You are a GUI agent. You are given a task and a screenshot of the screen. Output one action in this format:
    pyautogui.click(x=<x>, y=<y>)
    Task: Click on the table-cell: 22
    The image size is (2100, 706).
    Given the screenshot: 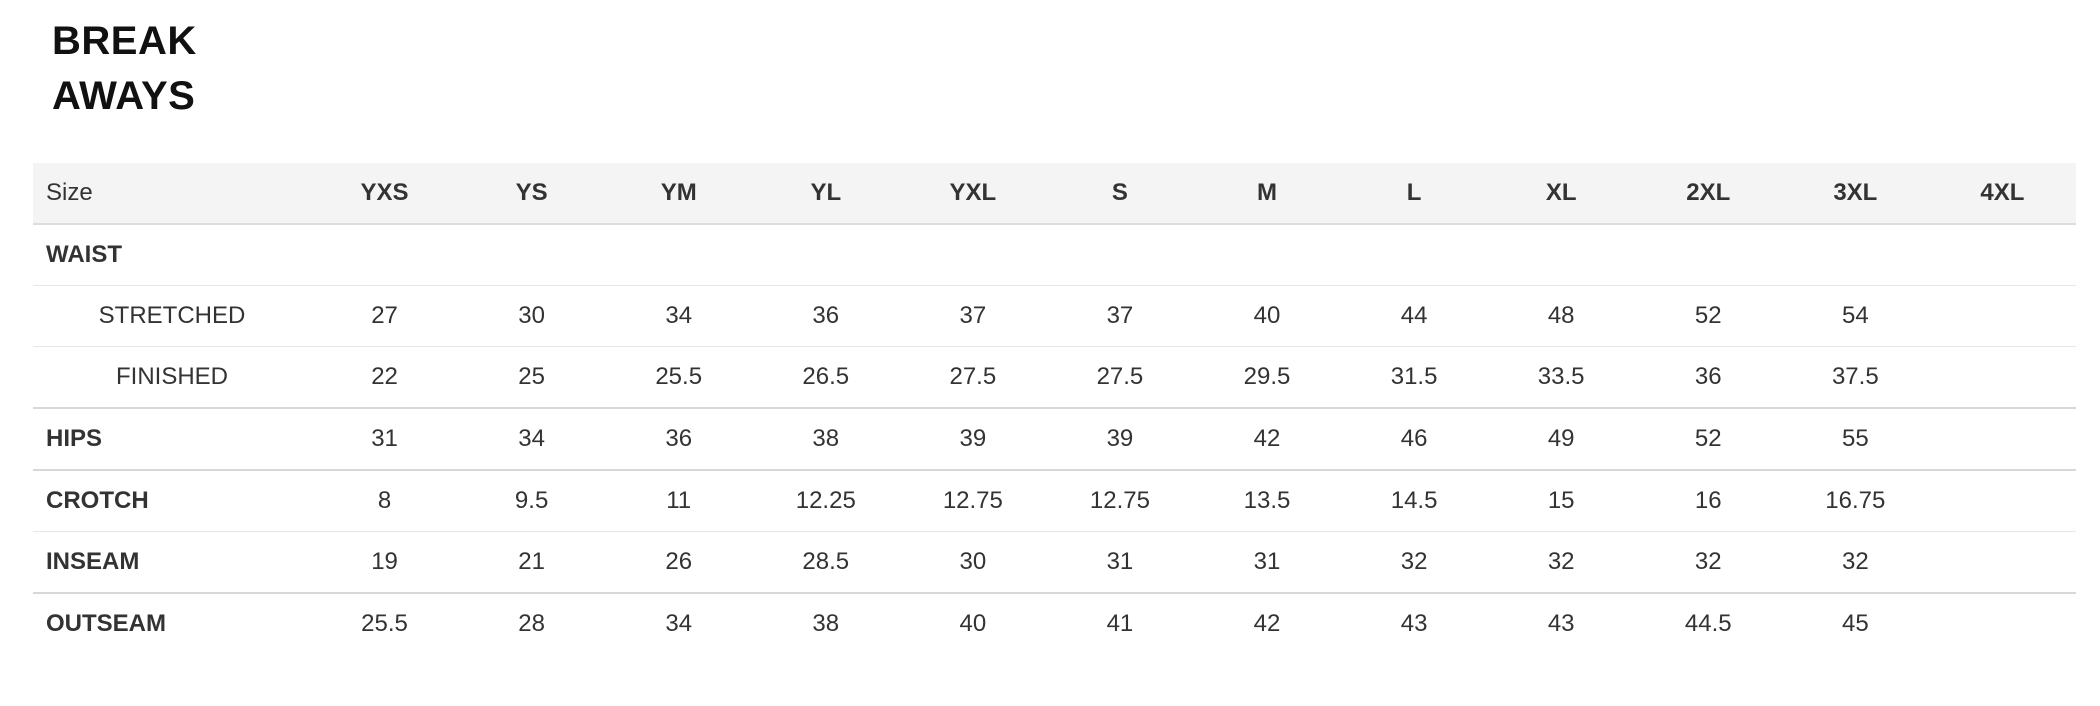 What is the action you would take?
    pyautogui.click(x=385, y=377)
    